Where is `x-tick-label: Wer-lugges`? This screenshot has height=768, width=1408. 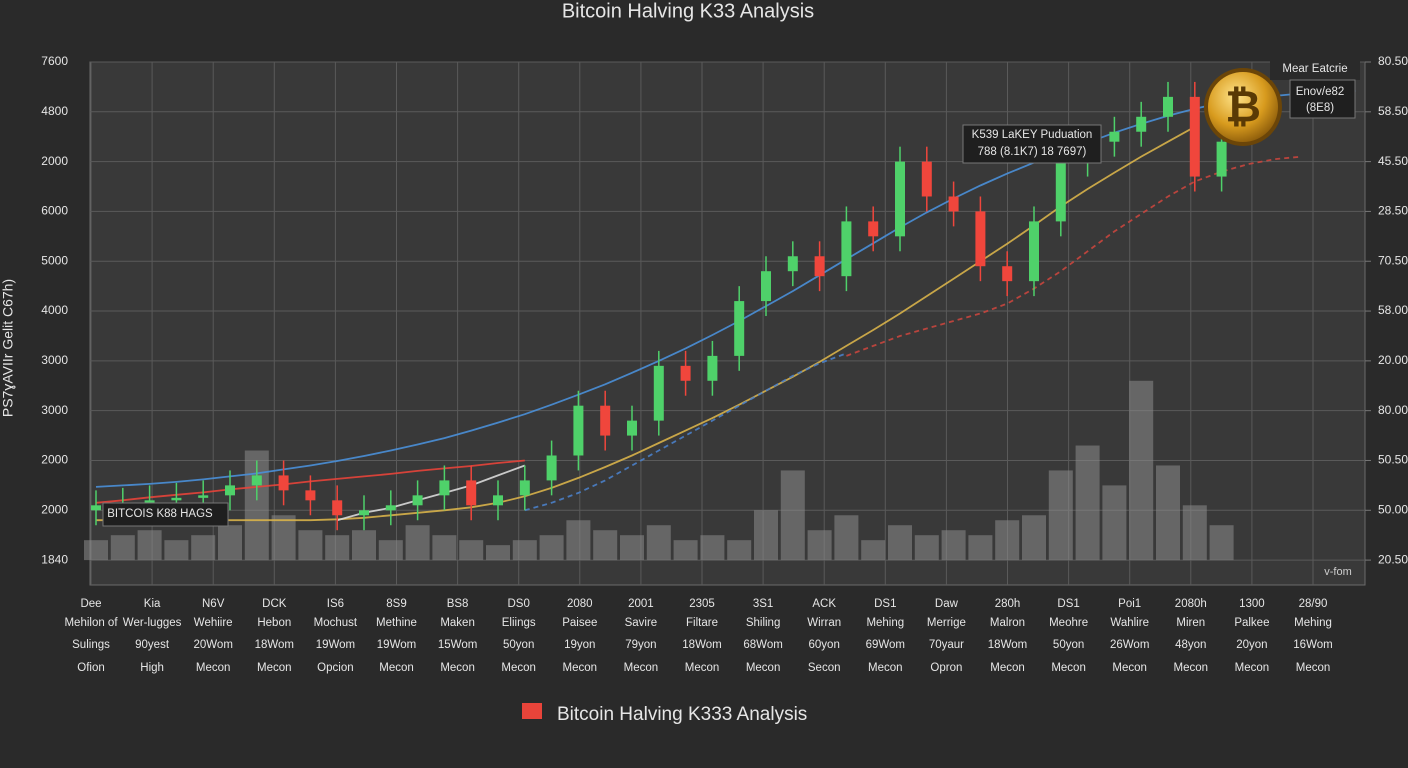
x-tick-label: Wer-lugges is located at coordinates (152, 623).